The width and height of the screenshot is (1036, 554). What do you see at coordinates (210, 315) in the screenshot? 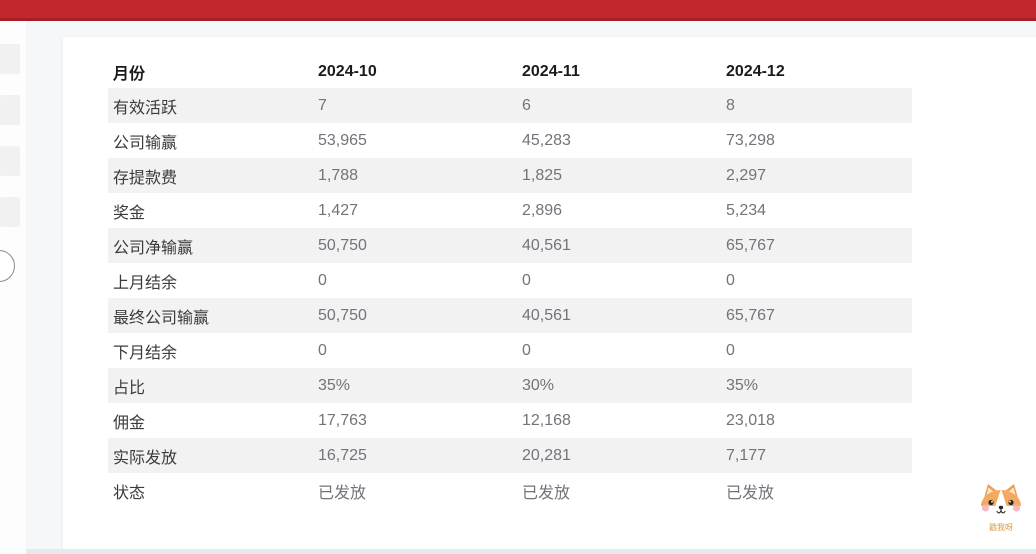
I see `row-label: 最终公司输赢` at bounding box center [210, 315].